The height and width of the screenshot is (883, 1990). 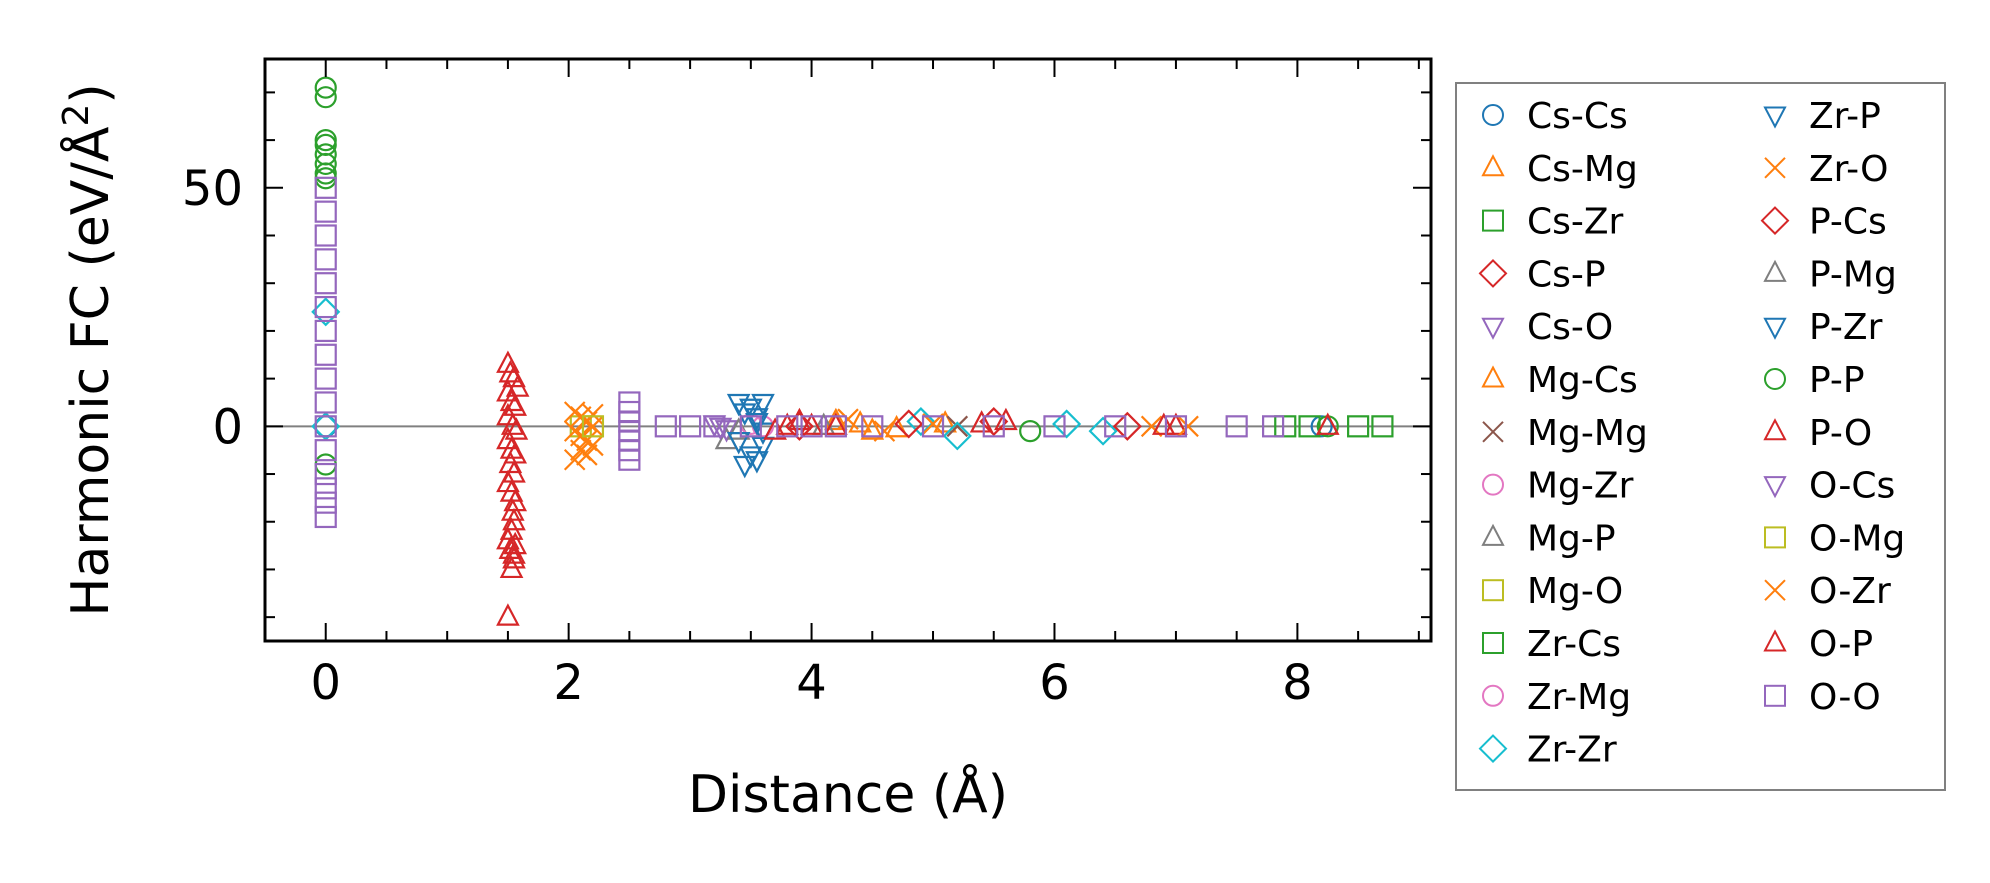 What do you see at coordinates (1575, 222) in the screenshot?
I see `legend-label: Cs-Zr` at bounding box center [1575, 222].